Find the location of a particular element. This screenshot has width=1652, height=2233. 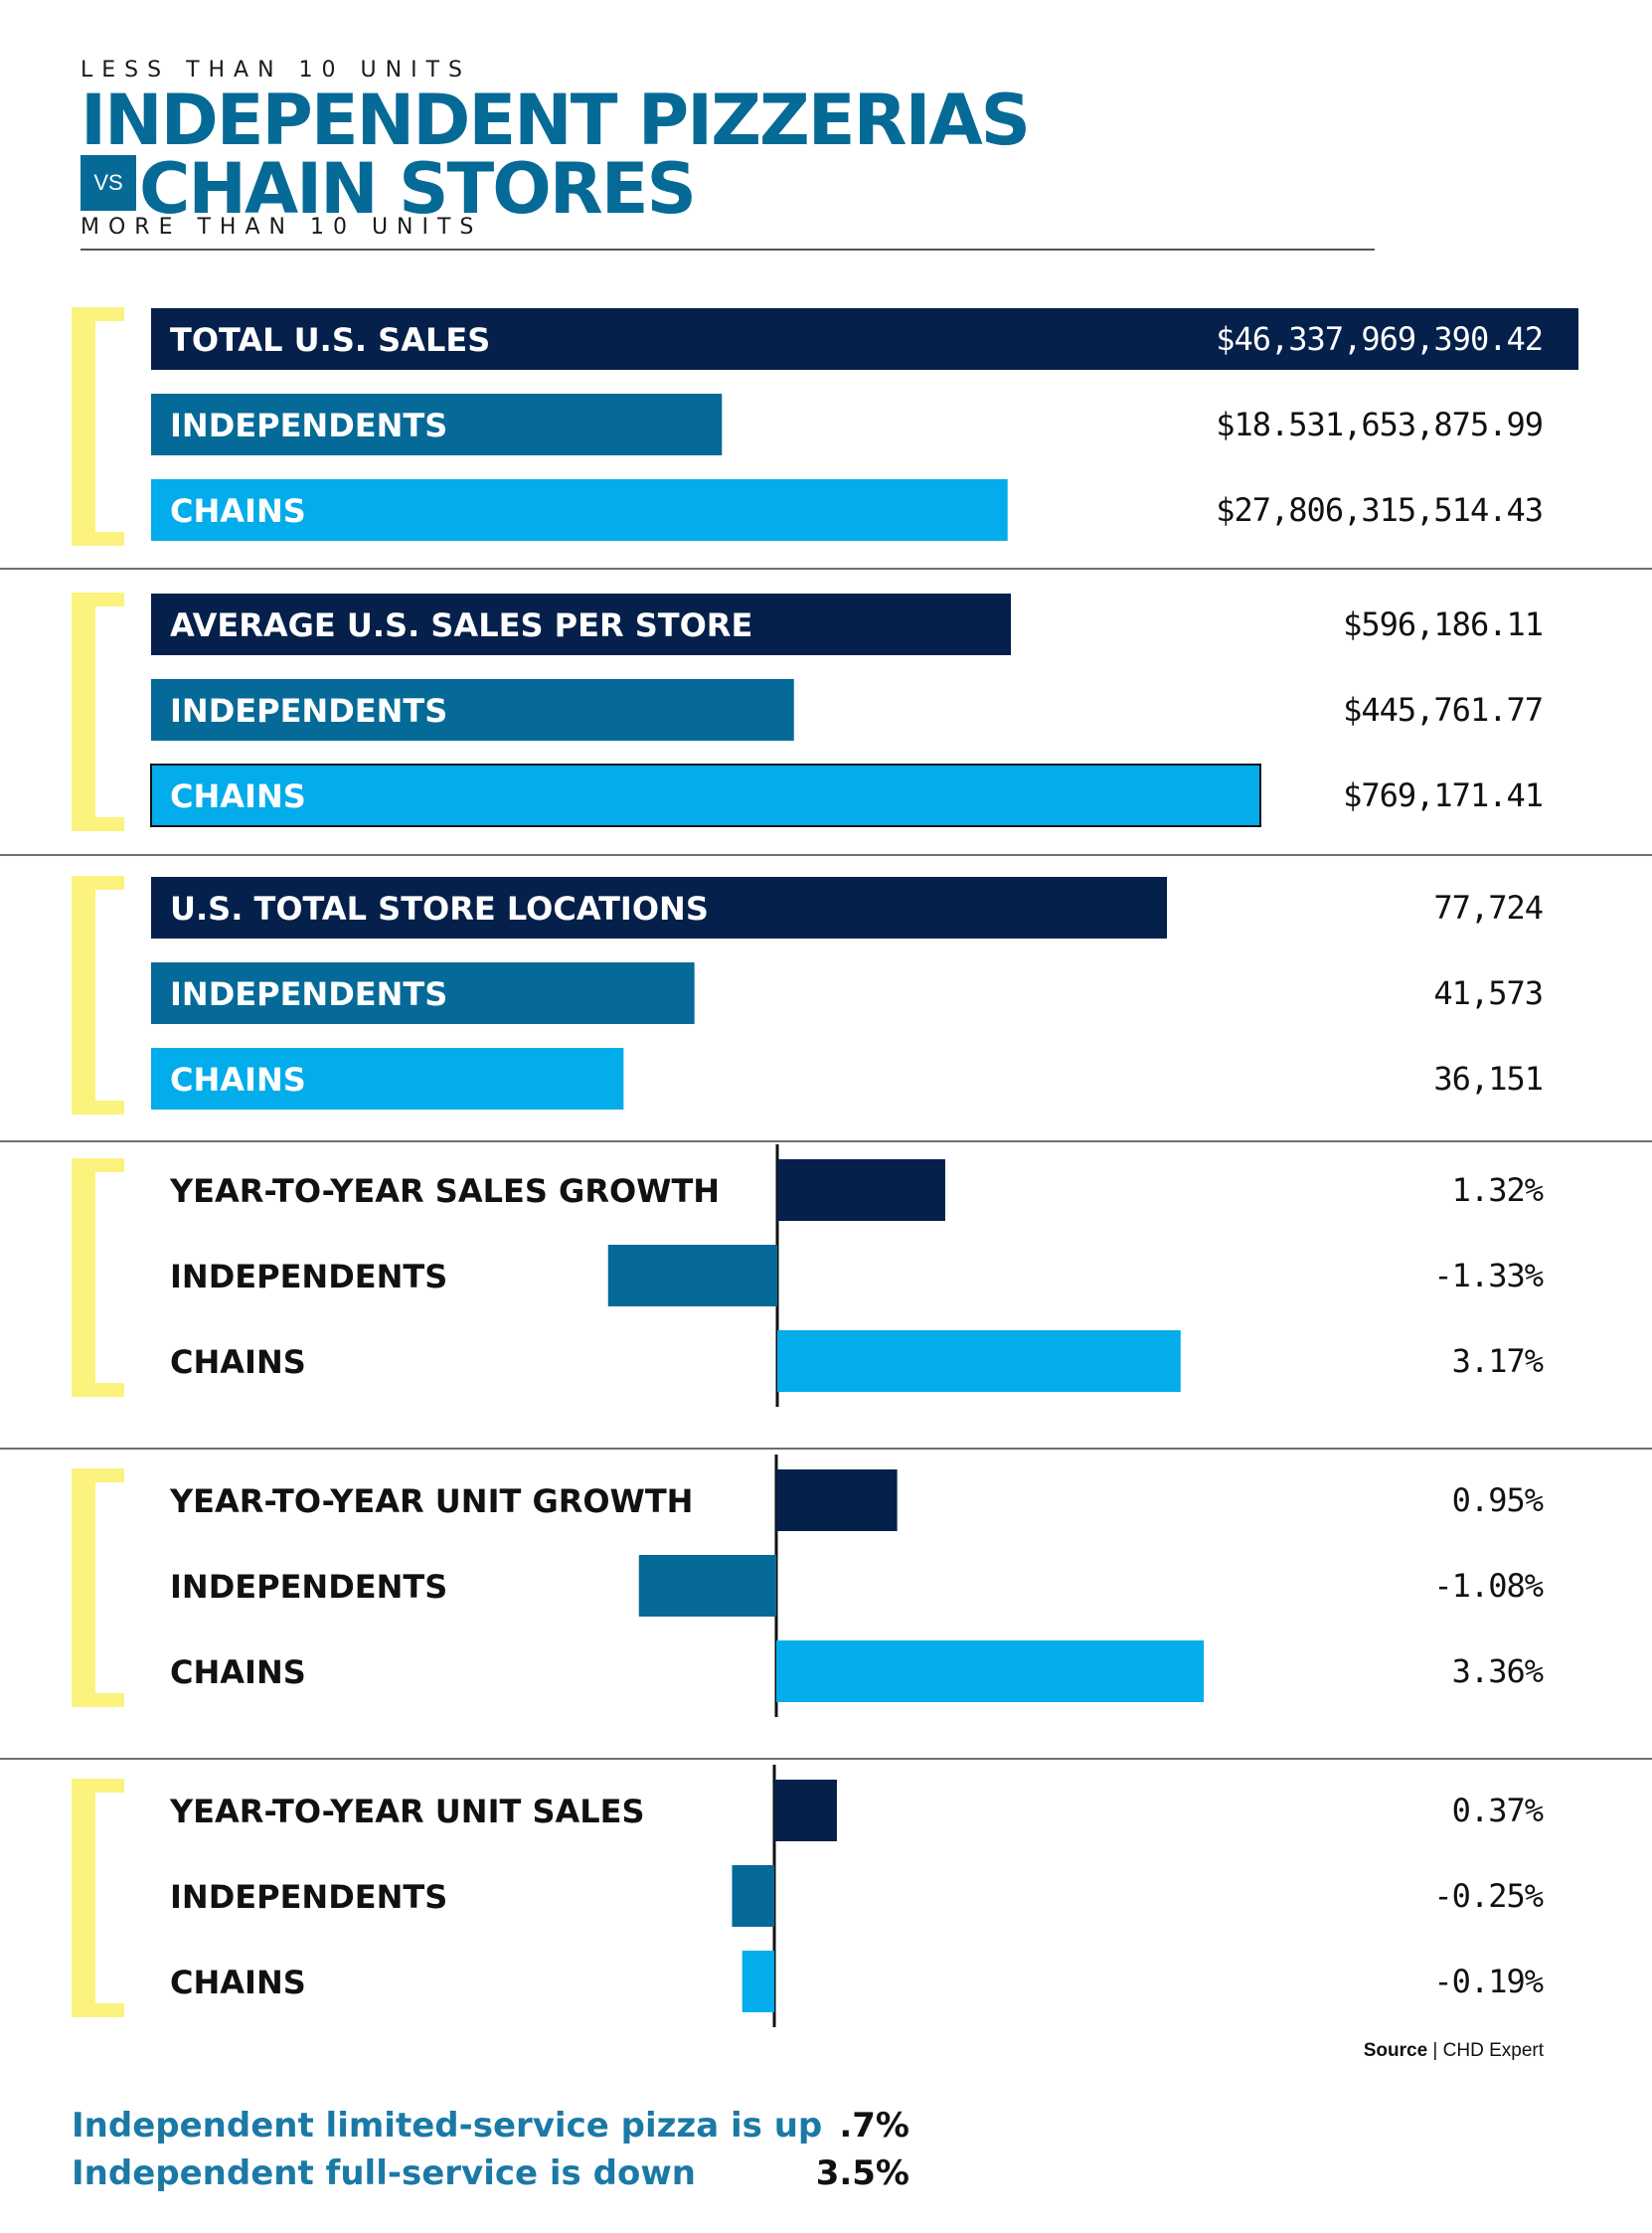

label-6-independents: INDEPENDENTS is located at coordinates (308, 1897).